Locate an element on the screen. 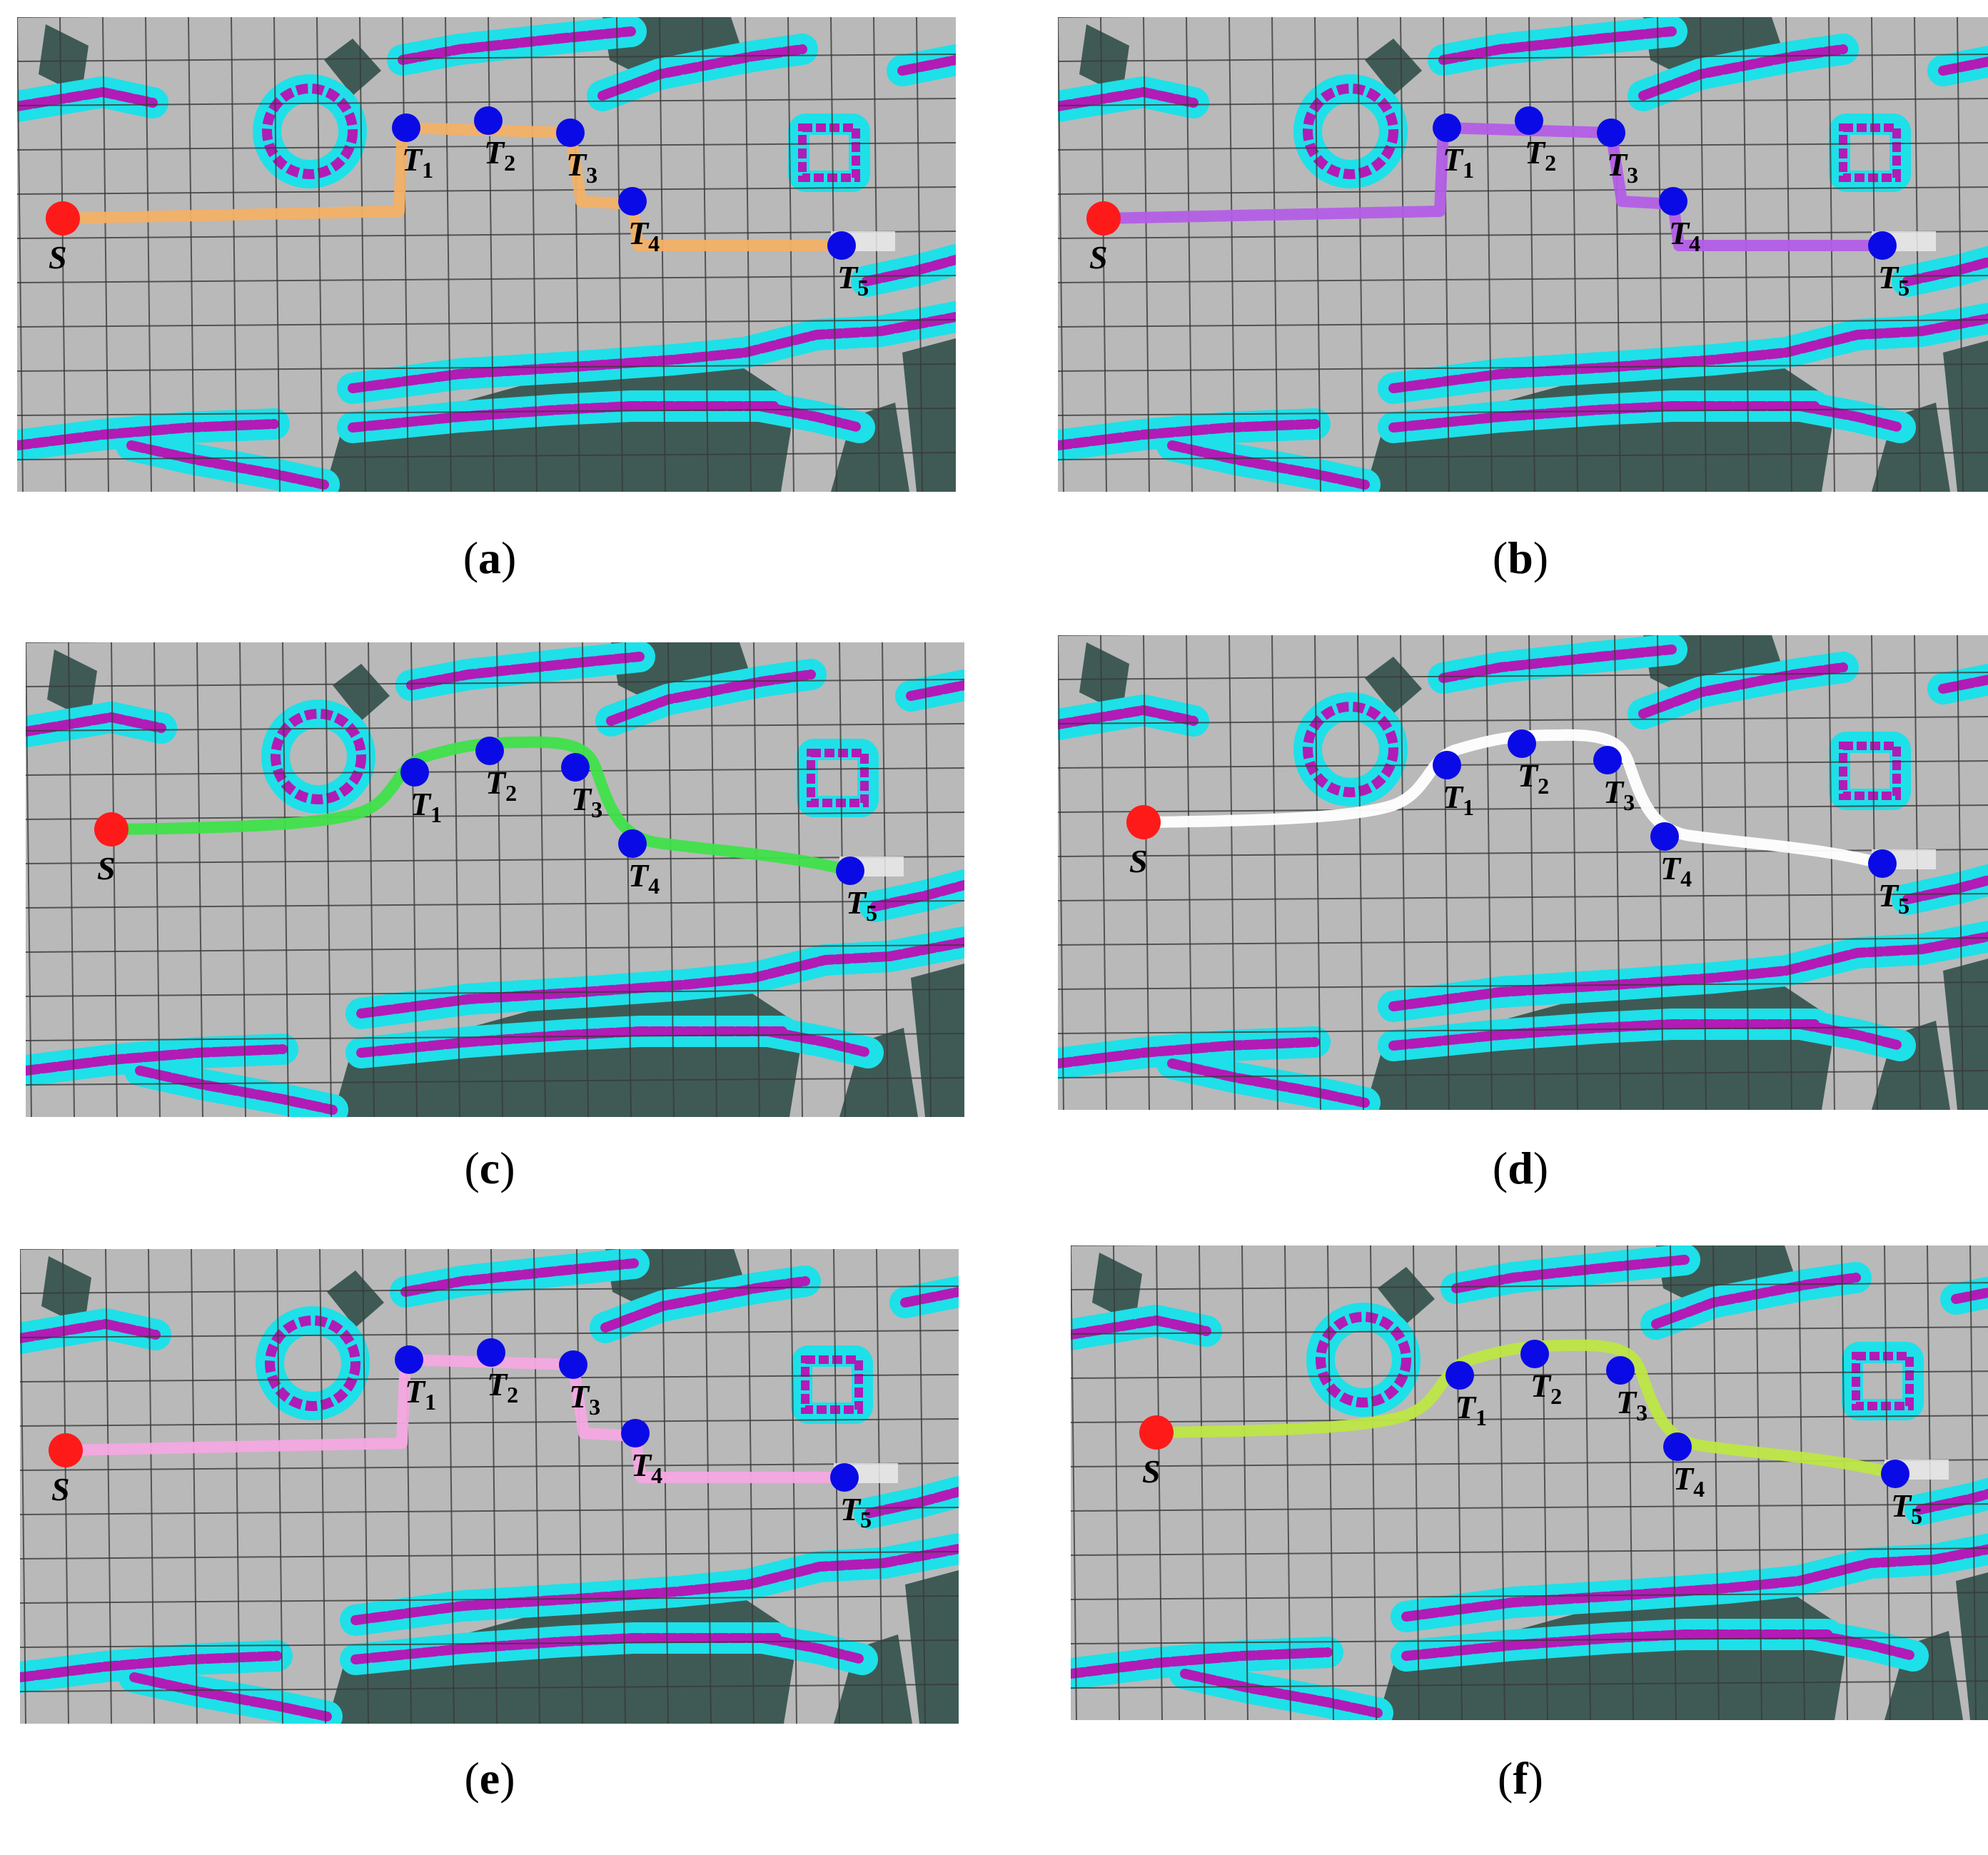  caption-letter: d is located at coordinates (1521, 1168).